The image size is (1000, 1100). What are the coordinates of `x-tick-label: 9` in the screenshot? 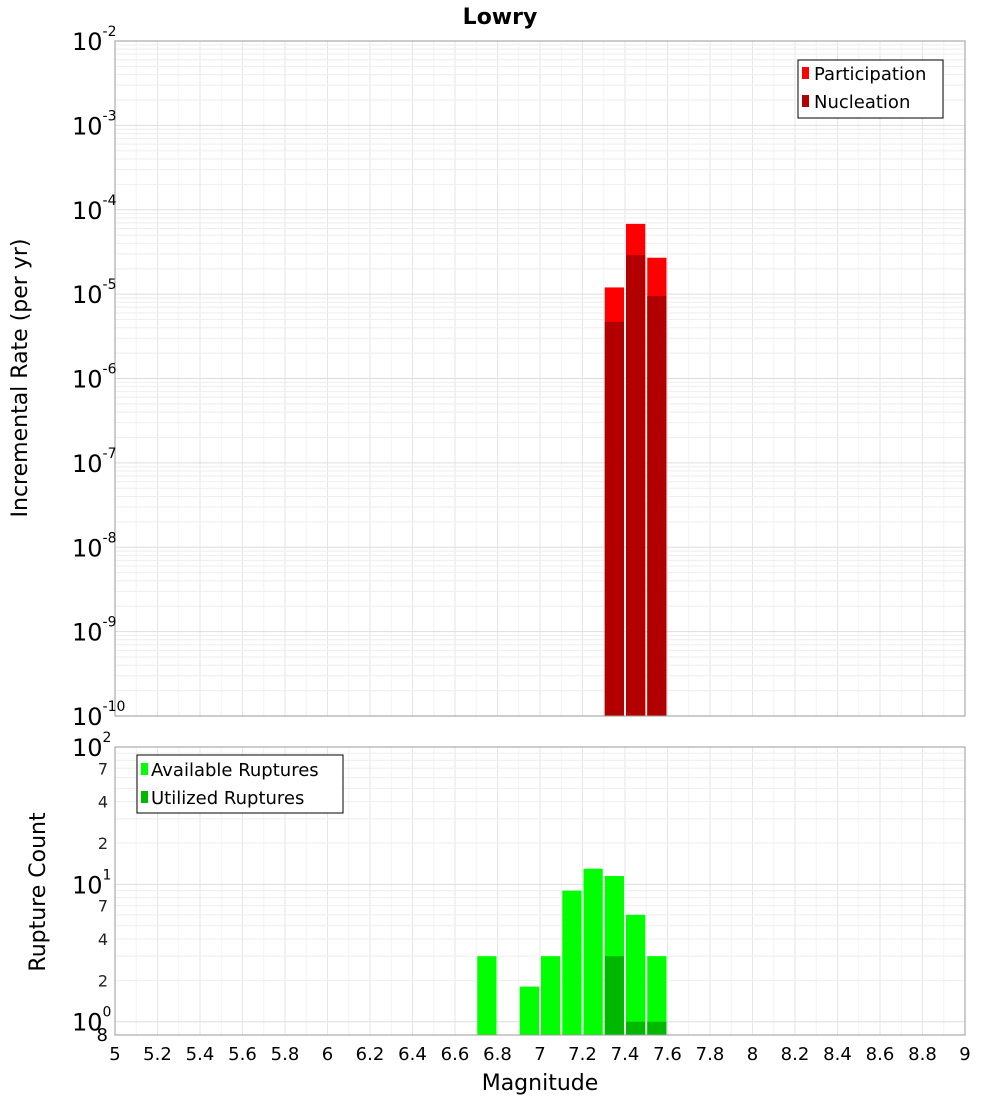 It's located at (964, 1054).